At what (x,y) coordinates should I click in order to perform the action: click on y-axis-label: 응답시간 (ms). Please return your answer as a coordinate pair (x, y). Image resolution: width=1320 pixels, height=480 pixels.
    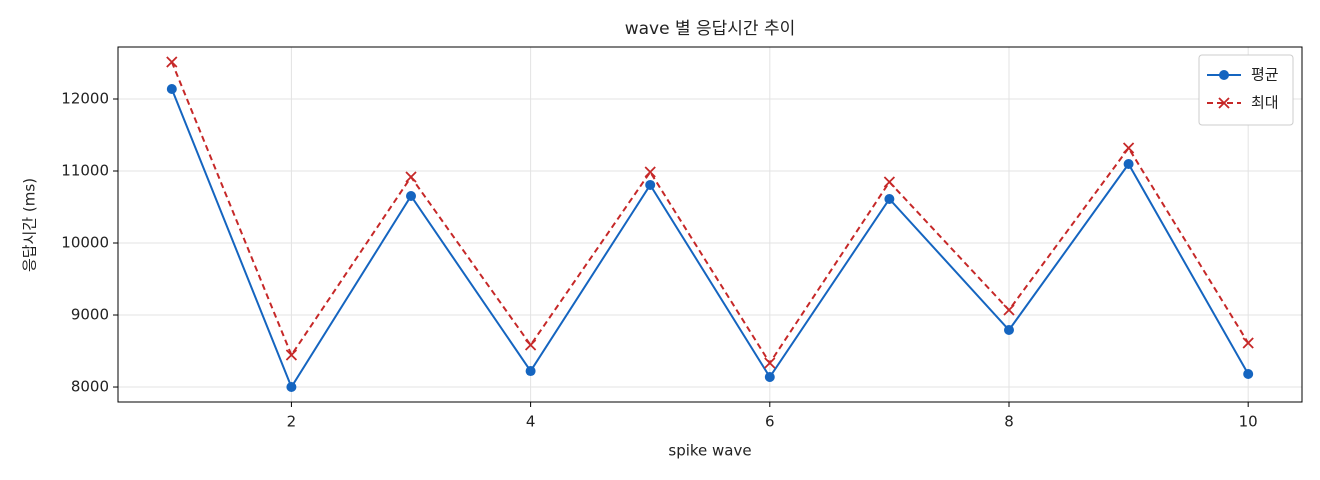
    Looking at the image, I should click on (30, 225).